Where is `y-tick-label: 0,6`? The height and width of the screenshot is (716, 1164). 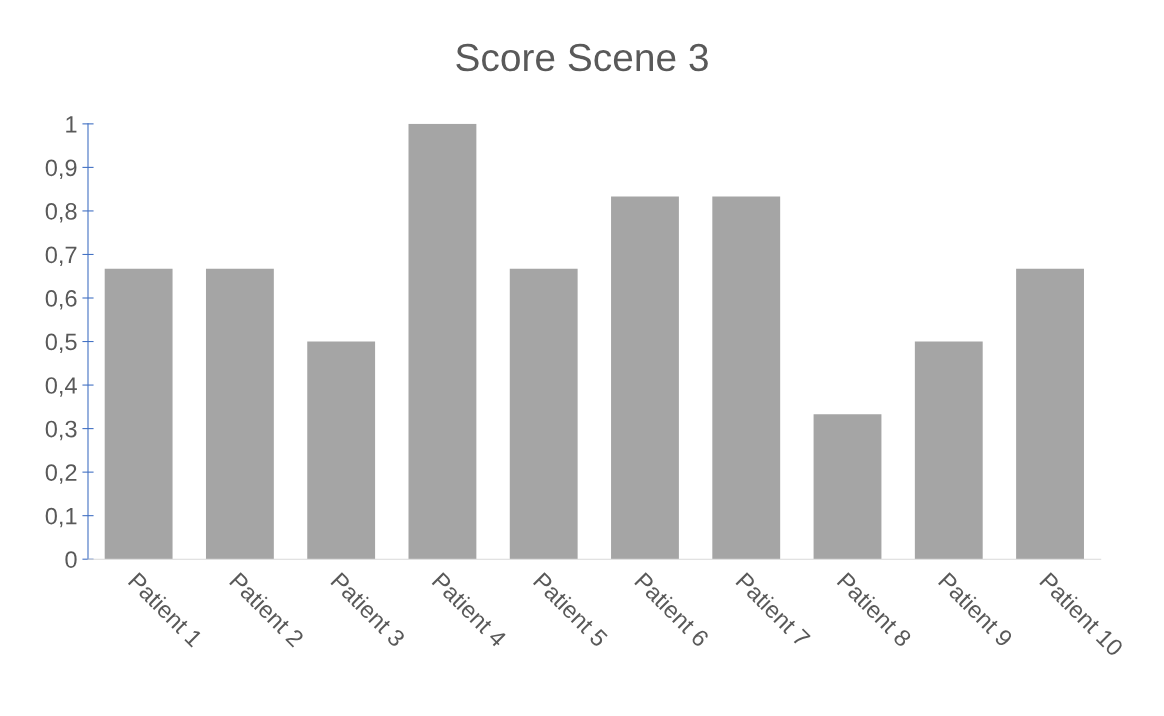 y-tick-label: 0,6 is located at coordinates (61, 300).